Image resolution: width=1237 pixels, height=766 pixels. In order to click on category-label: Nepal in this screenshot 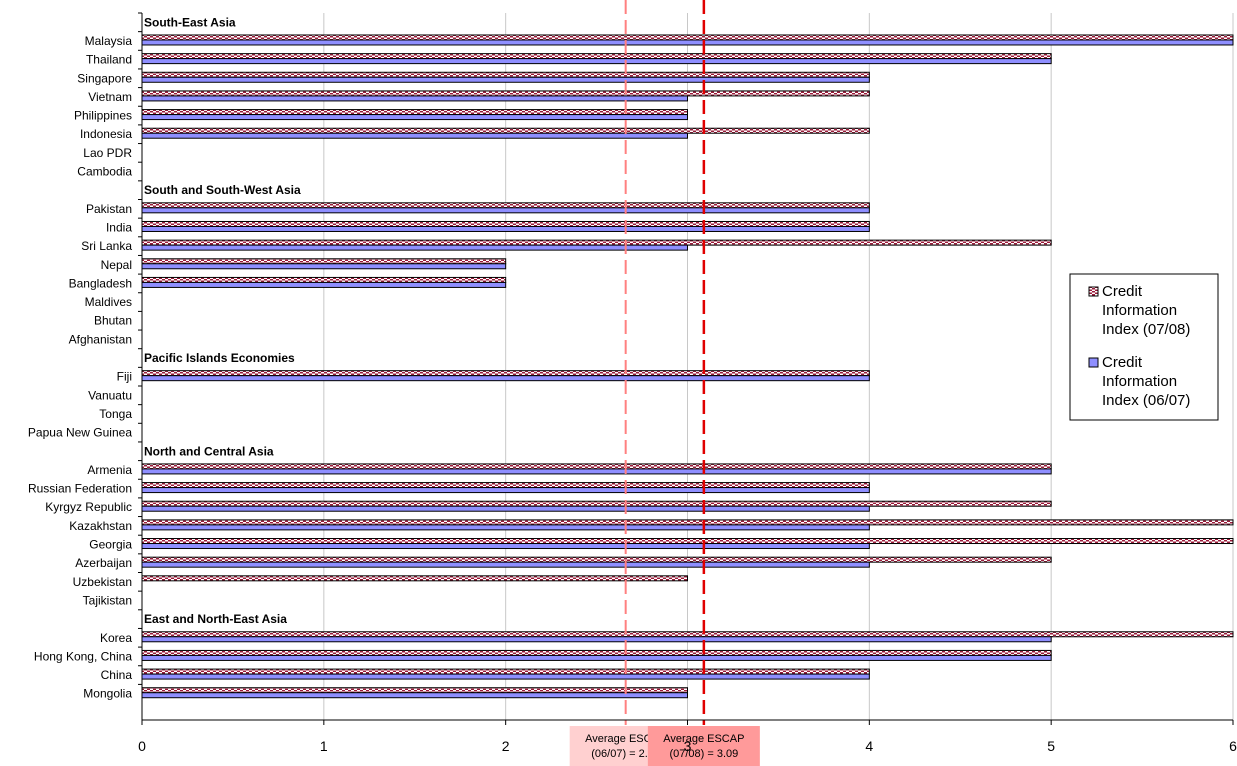, I will do `click(116, 265)`.